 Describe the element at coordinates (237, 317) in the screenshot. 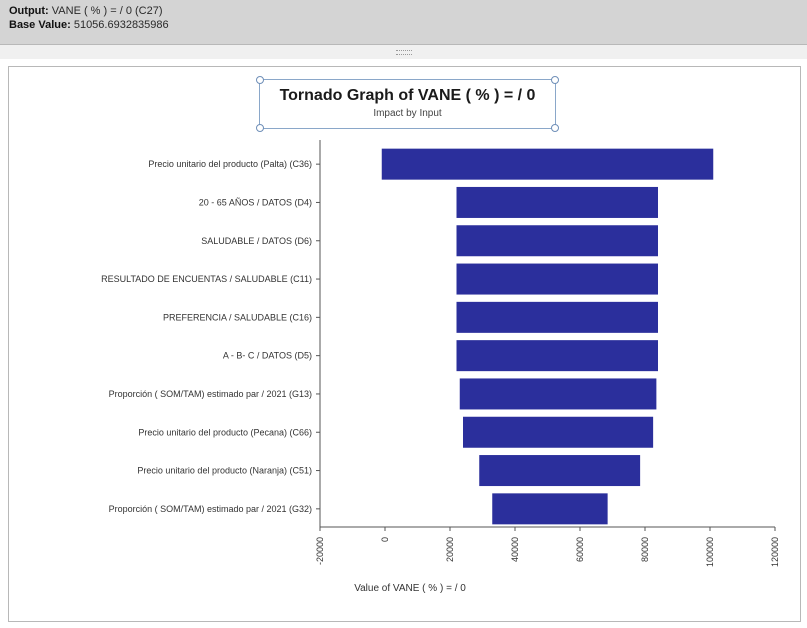

I see `category-label: PREFERENCIA / SALUDABLE (C16)` at that location.